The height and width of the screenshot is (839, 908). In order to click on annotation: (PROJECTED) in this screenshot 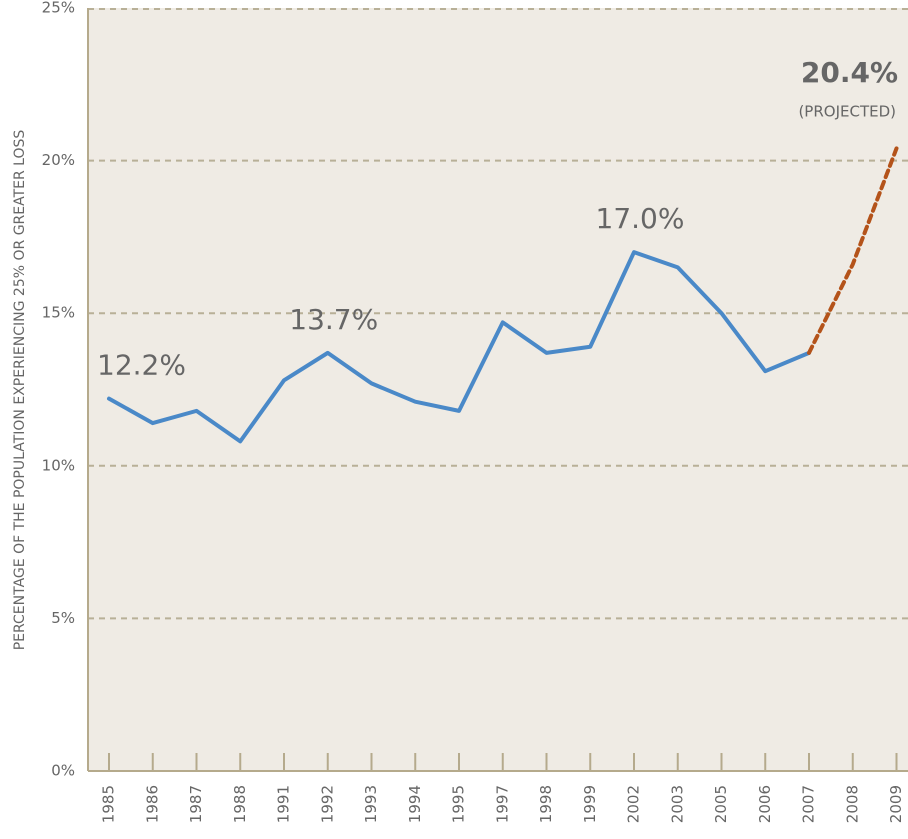, I will do `click(847, 112)`.